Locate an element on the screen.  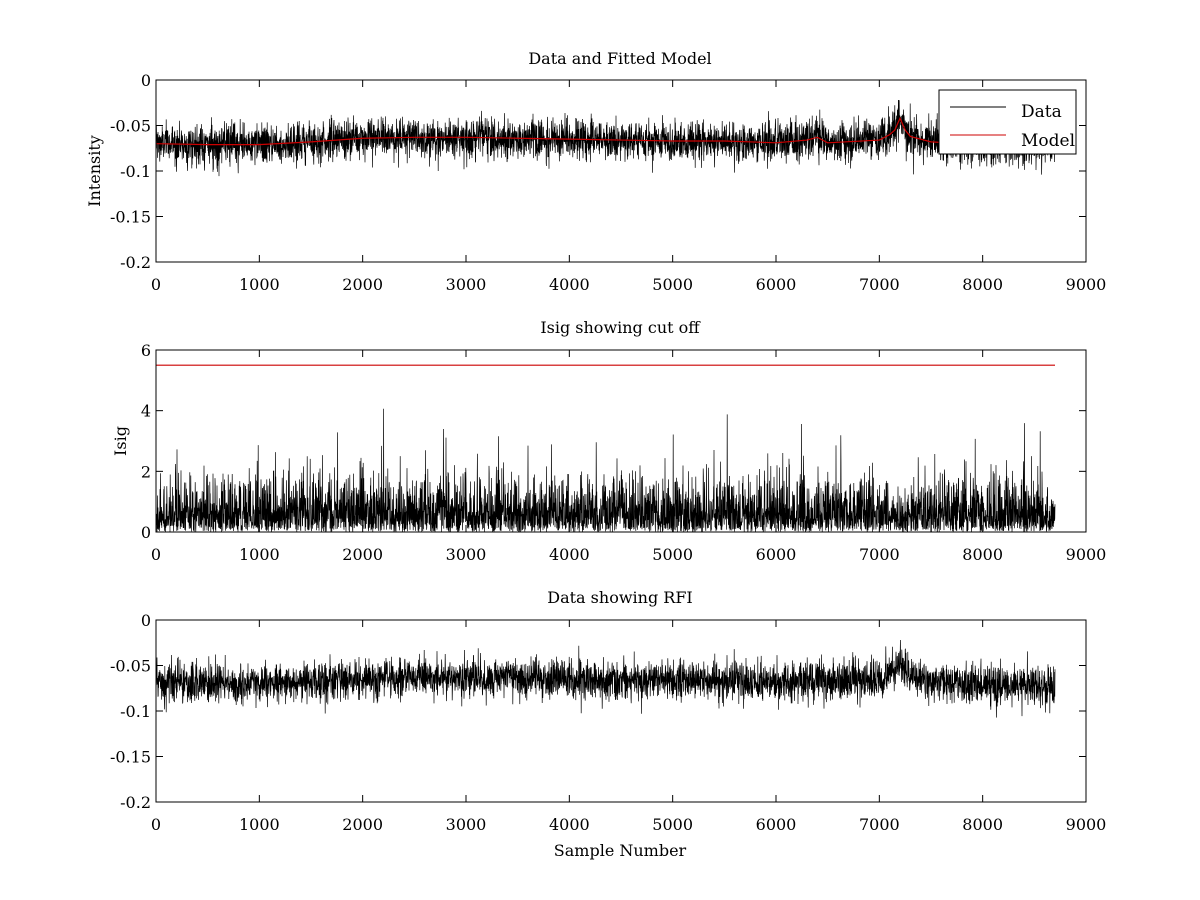
y-tick-label: 6 is located at coordinates (146, 350).